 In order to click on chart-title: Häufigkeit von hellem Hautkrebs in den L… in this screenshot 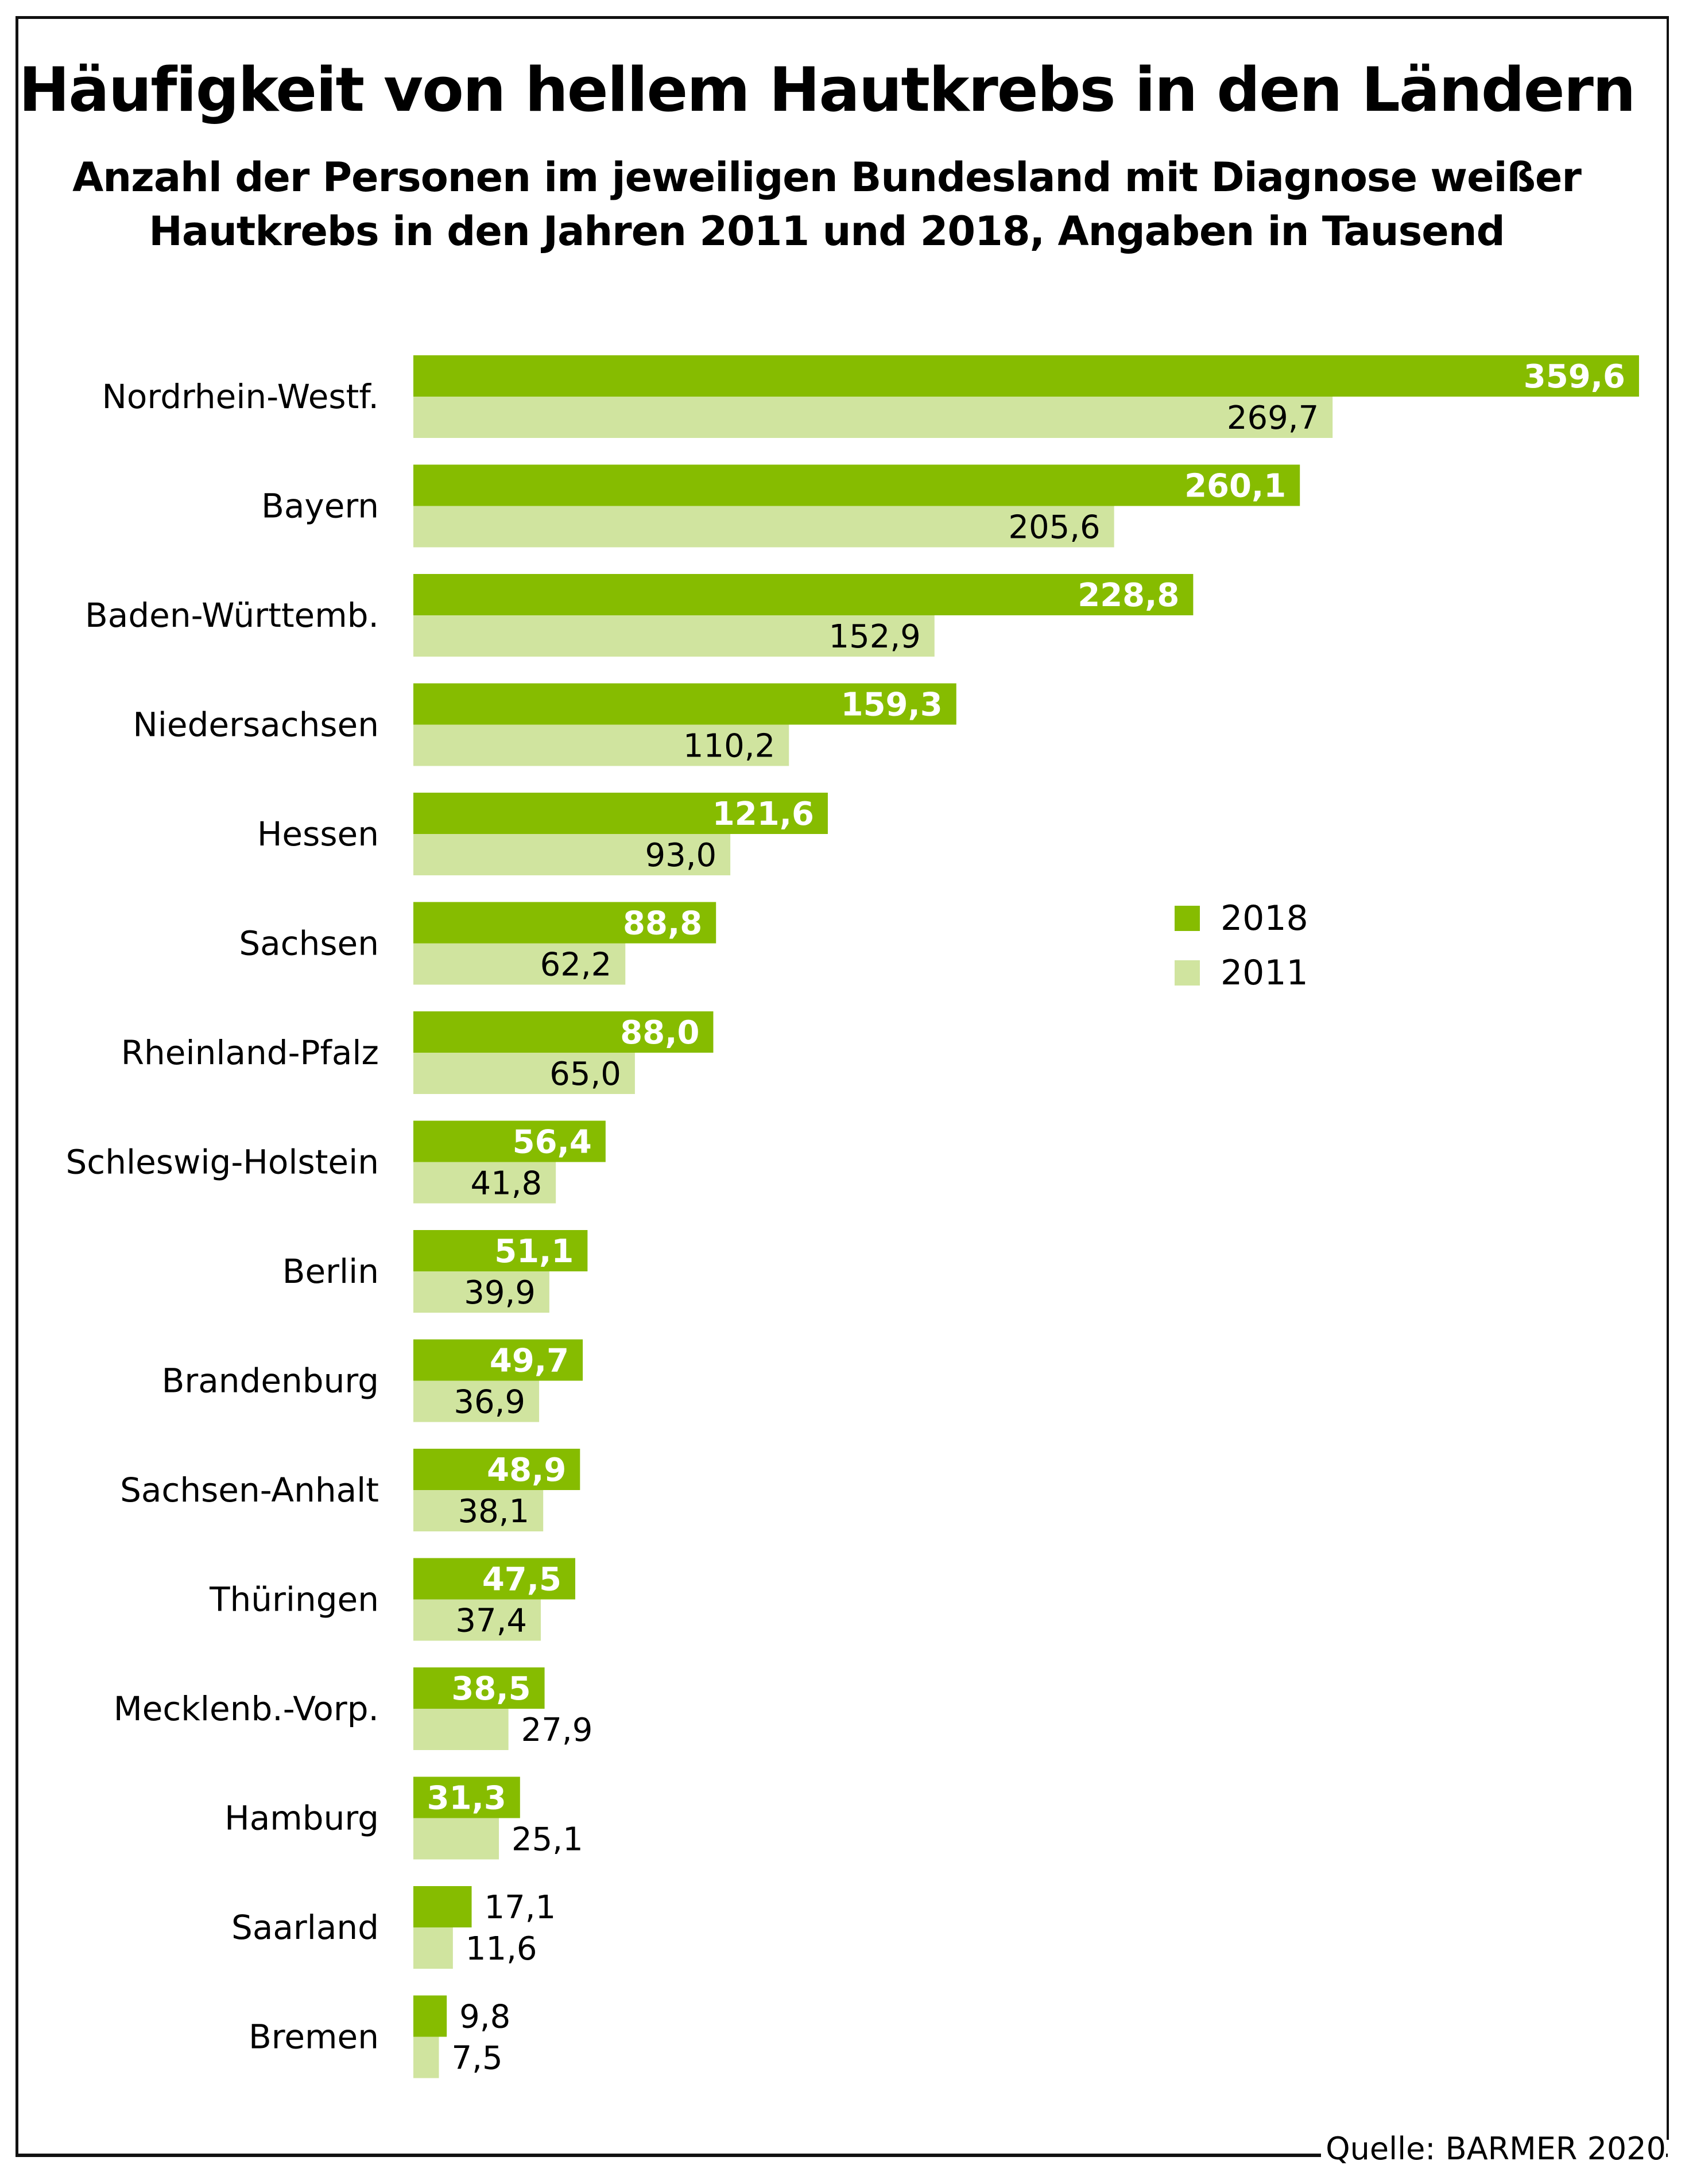, I will do `click(827, 90)`.